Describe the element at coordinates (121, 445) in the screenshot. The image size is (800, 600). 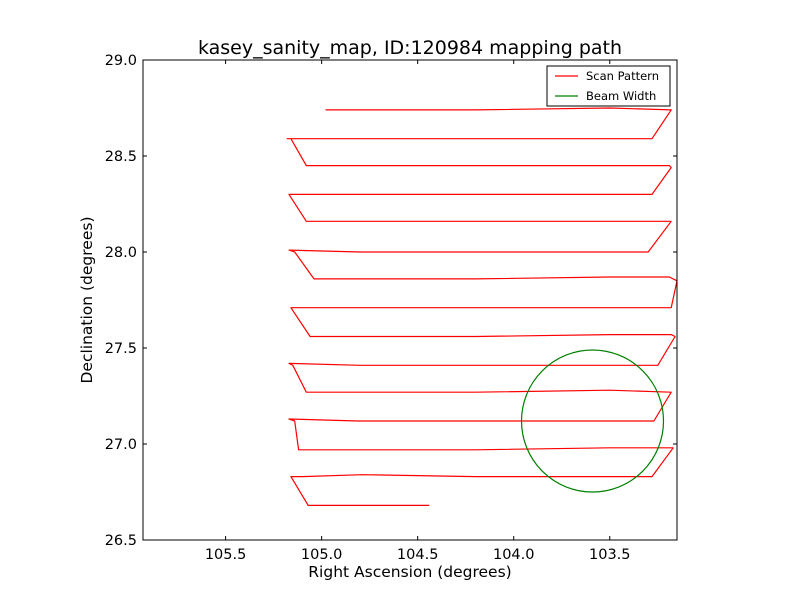
I see `y-tick-label: 27.0` at that location.